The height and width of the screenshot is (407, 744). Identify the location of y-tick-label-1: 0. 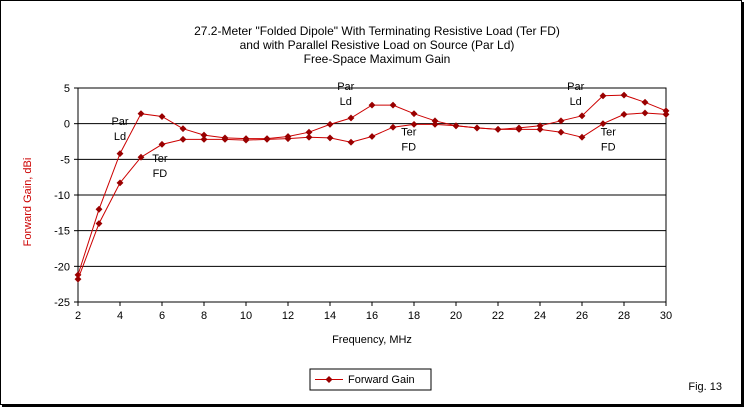
(67, 125).